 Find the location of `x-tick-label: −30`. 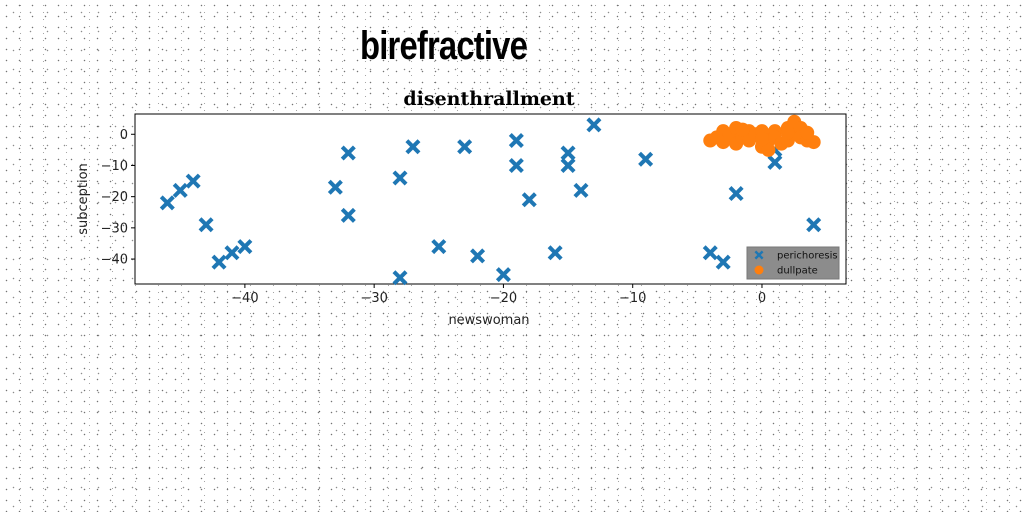

x-tick-label: −30 is located at coordinates (373, 298).